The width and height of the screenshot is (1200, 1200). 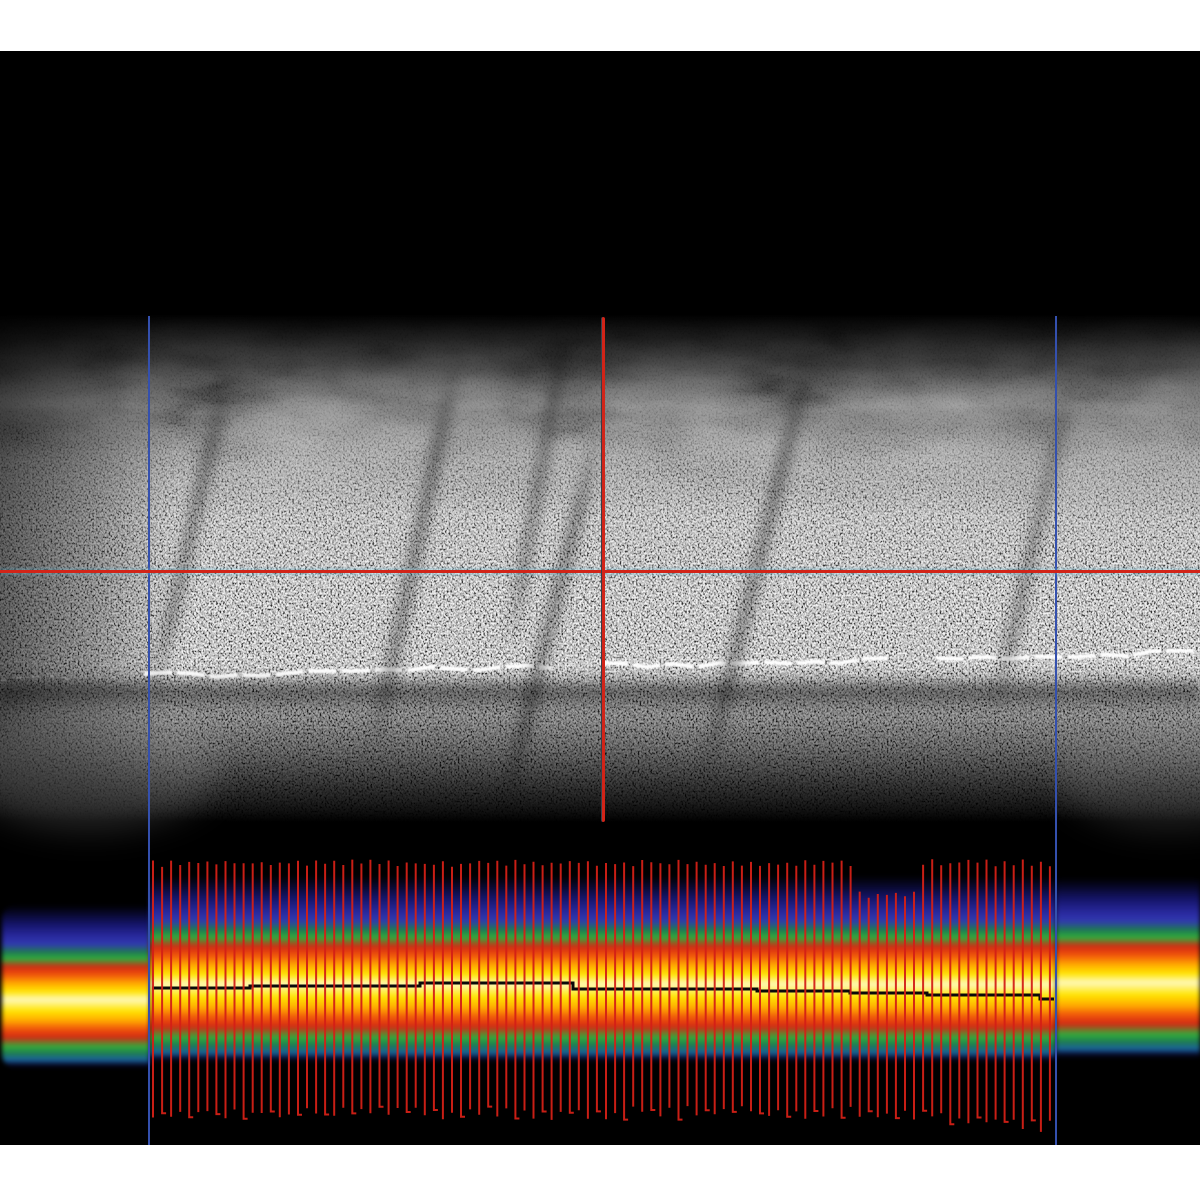 What do you see at coordinates (1128, 968) in the screenshot?
I see `band-segment-right` at bounding box center [1128, 968].